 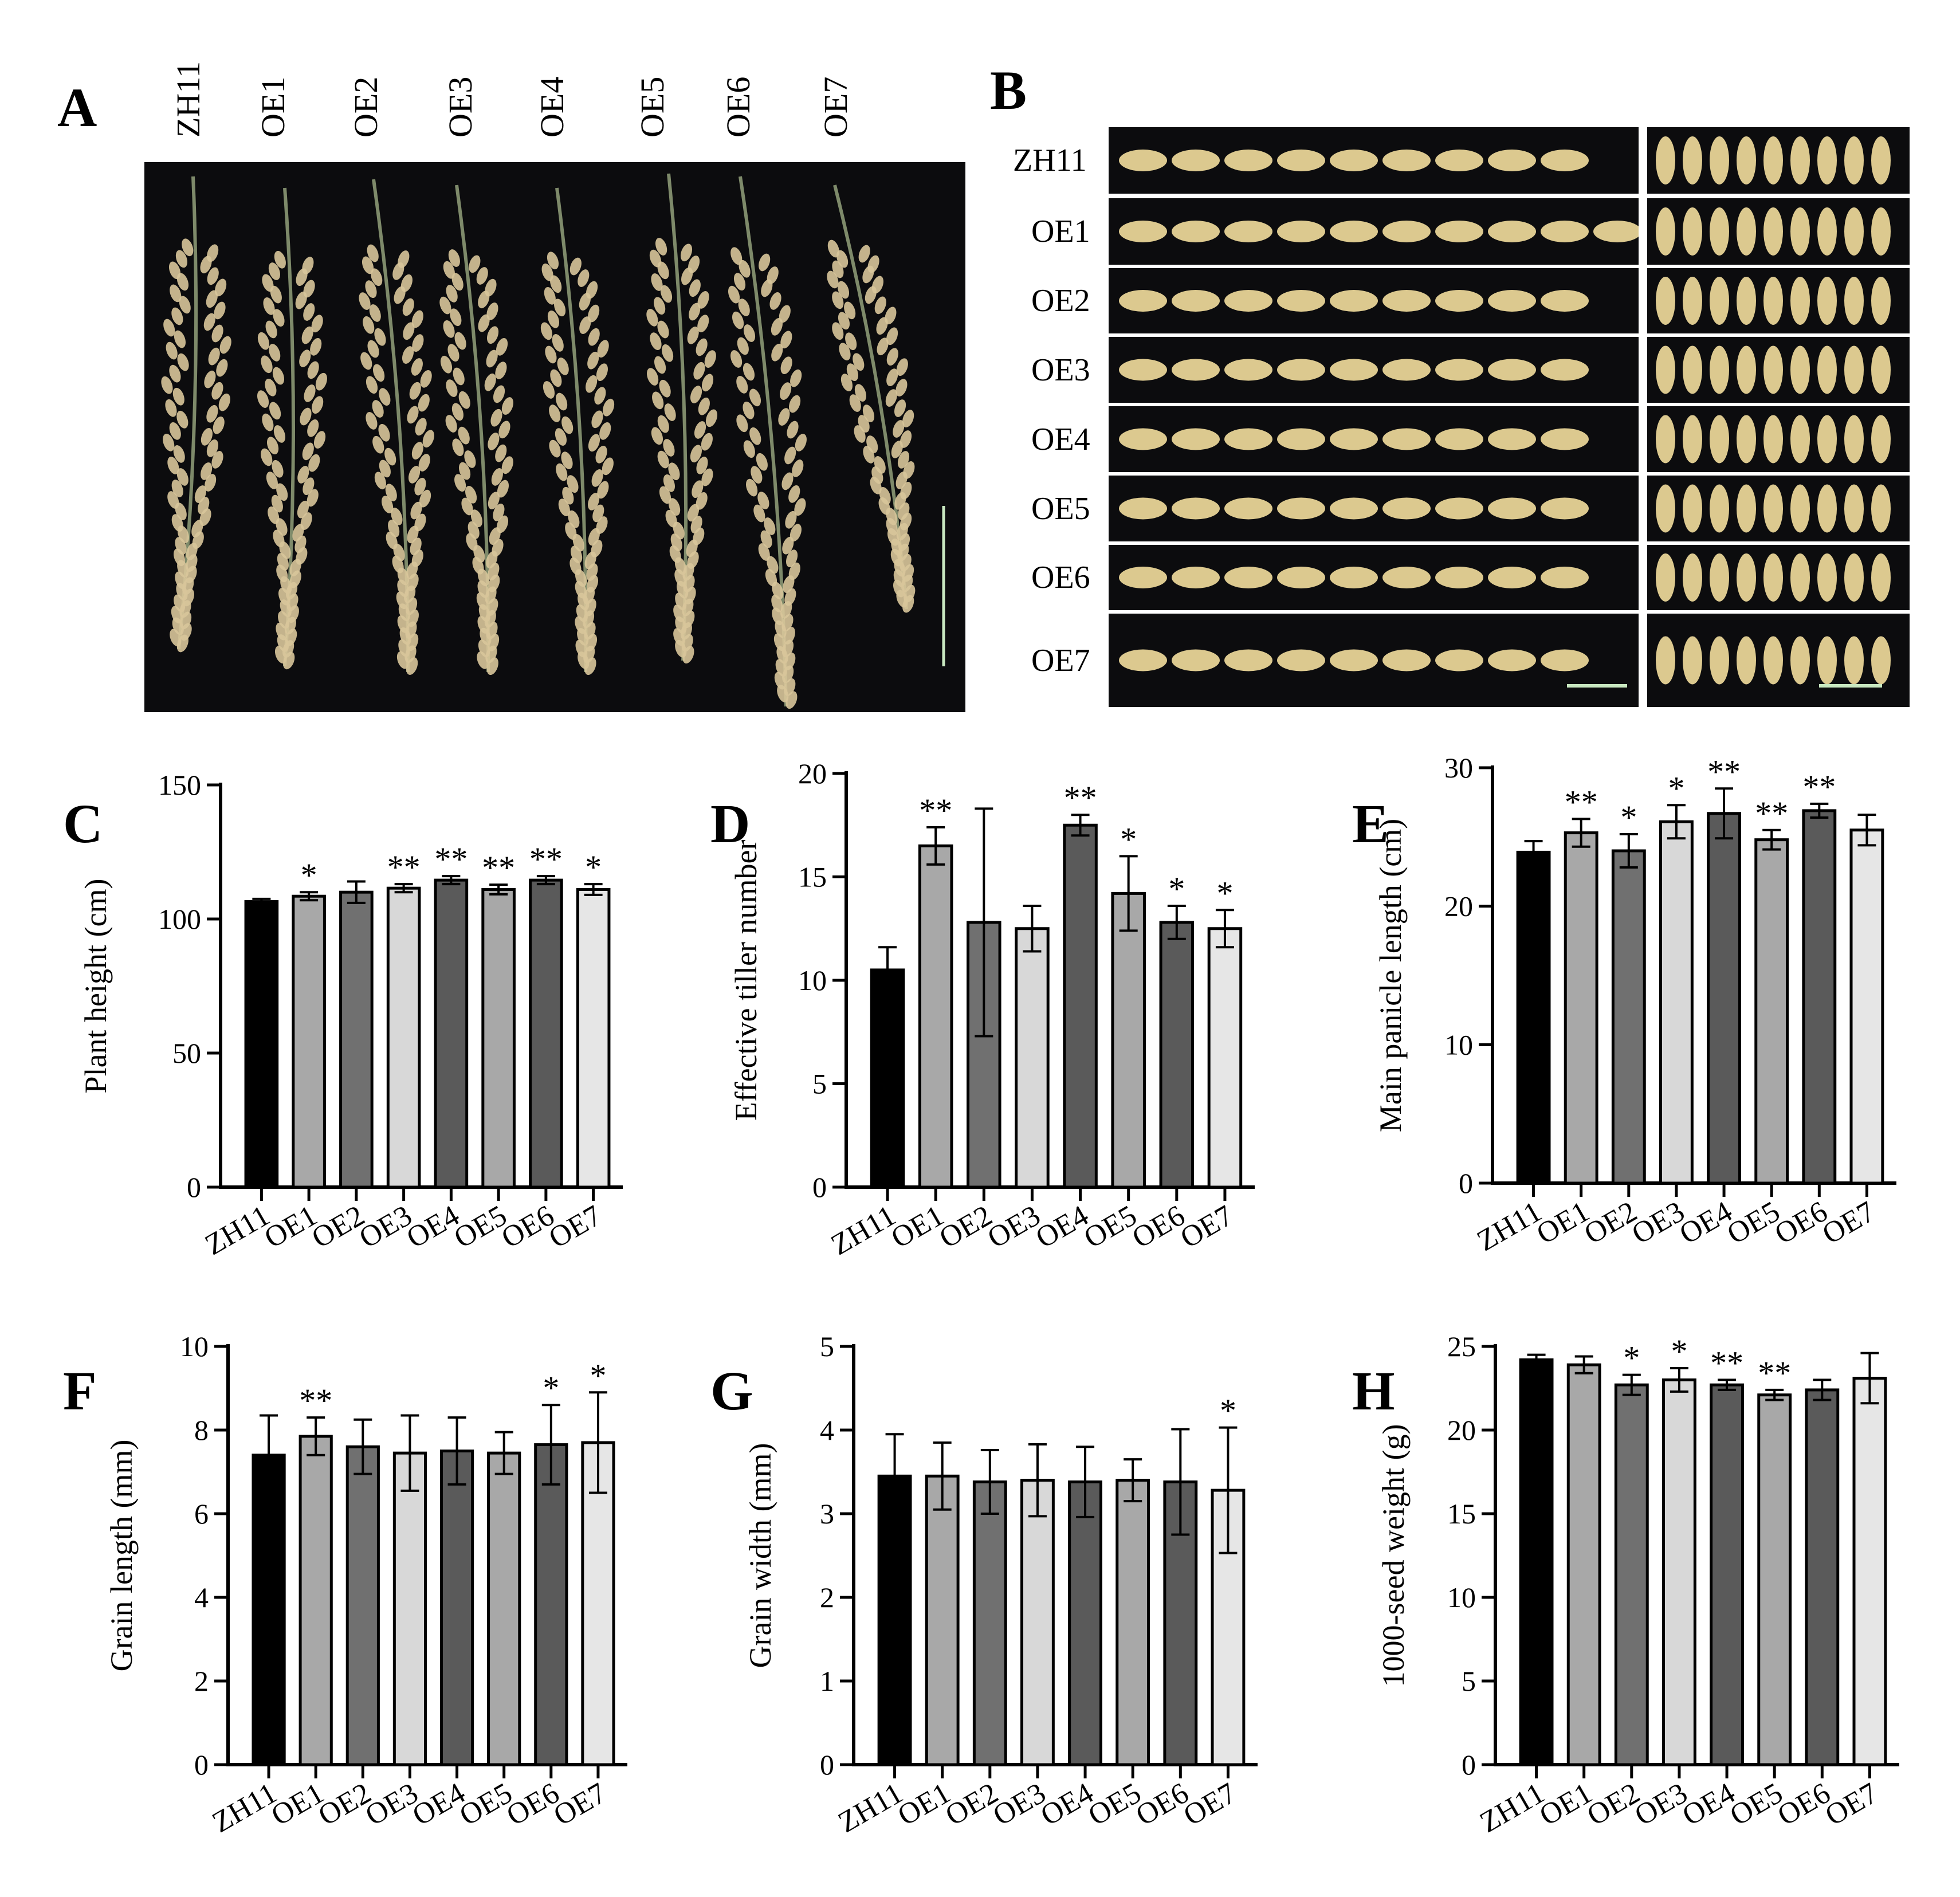 I want to click on y-tick-label: 2, so click(x=827, y=1597).